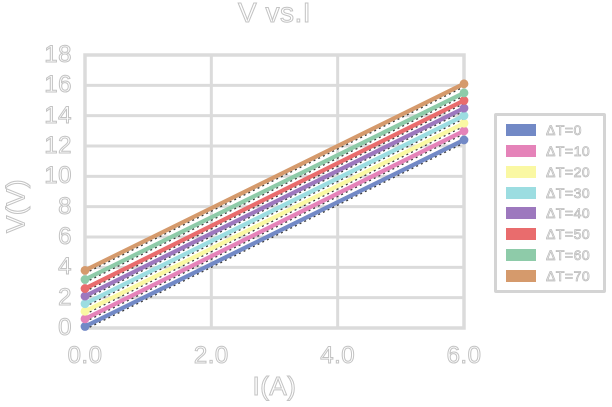 The height and width of the screenshot is (407, 612). Describe the element at coordinates (564, 130) in the screenshot. I see `legend-label: ΔT=0` at that location.